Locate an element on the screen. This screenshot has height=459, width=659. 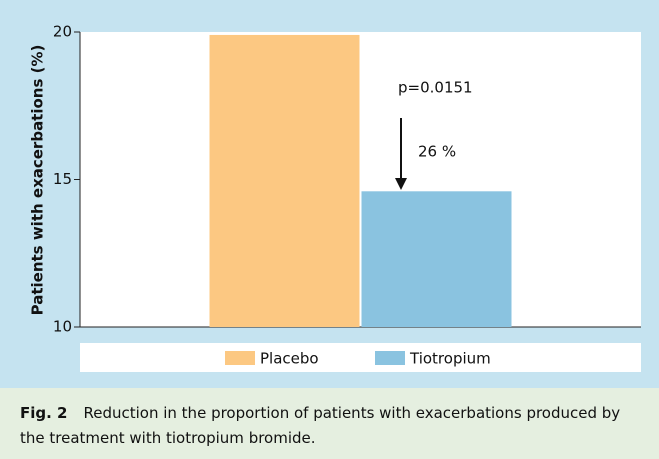
y-tick-label: 10 is located at coordinates (62, 327).